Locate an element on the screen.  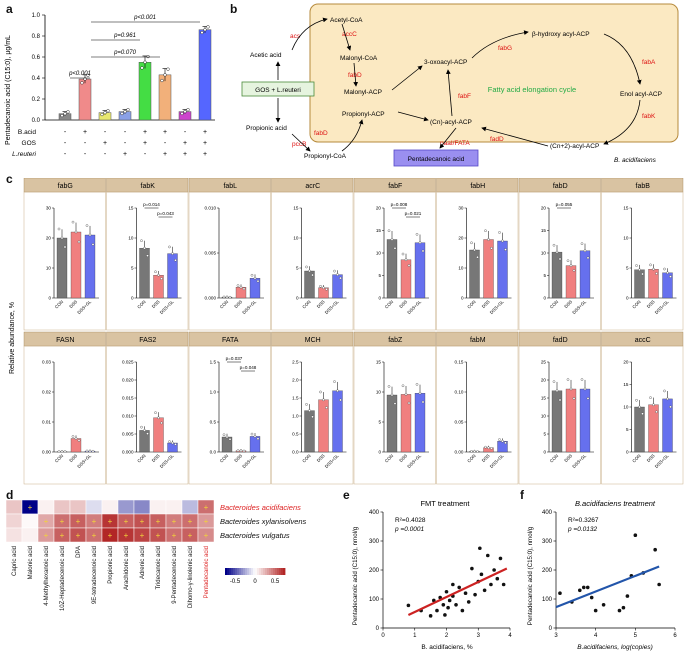
panel-e-xlabel: B. acidifaciens, % is located at coordinates (447, 647).